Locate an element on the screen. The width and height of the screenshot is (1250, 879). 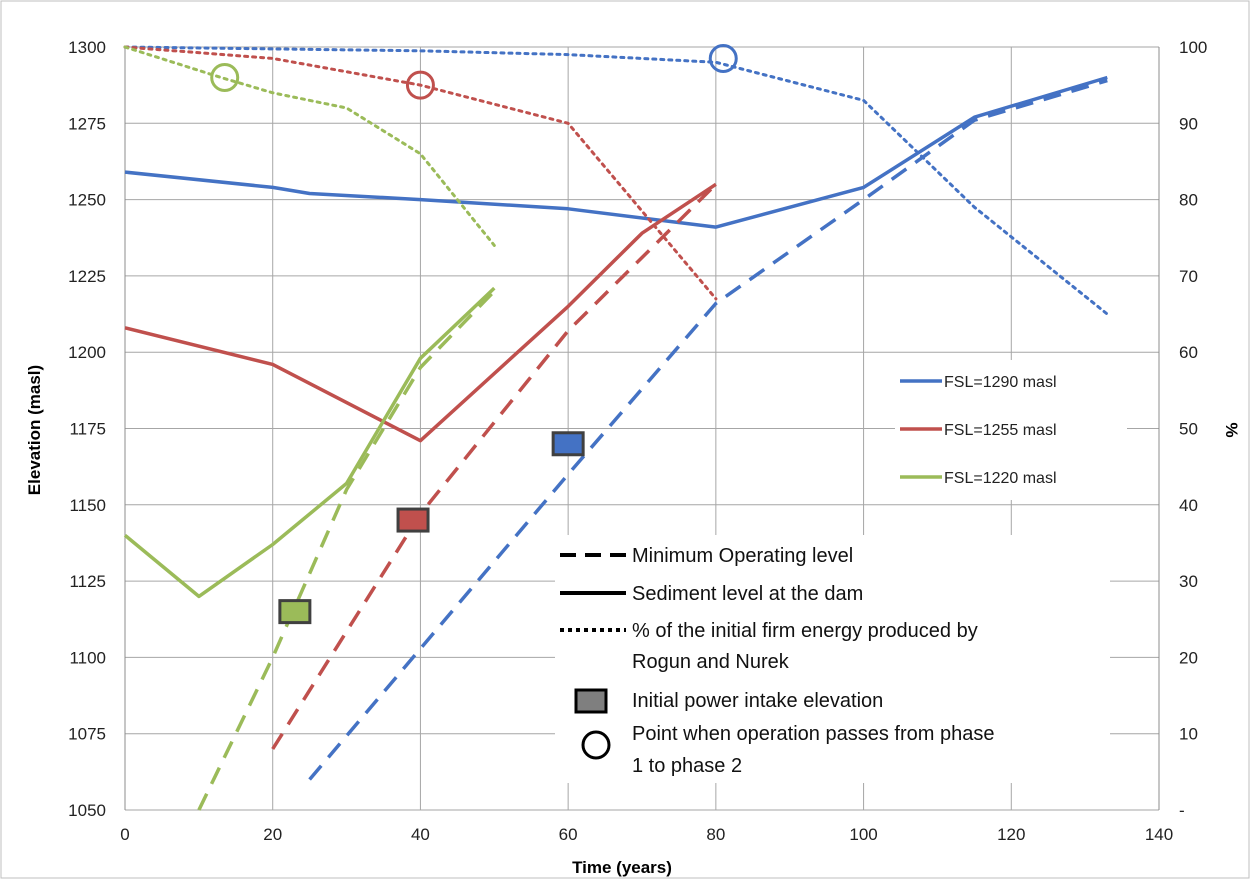
x-tick-label: 20 is located at coordinates (272, 834).